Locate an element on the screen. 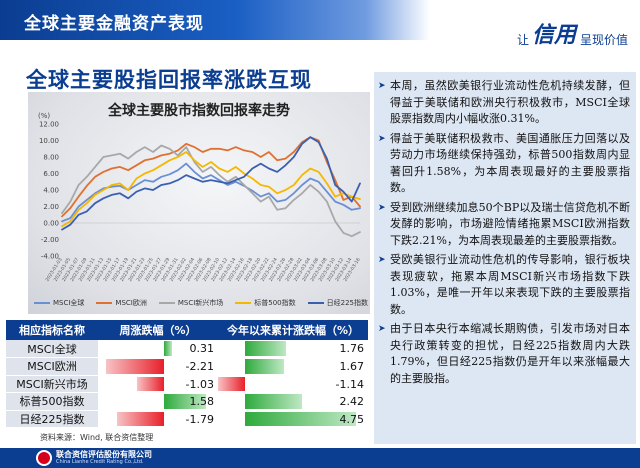 This screenshot has width=640, height=468. ytd-change-cell: 1.67 is located at coordinates (293, 366).